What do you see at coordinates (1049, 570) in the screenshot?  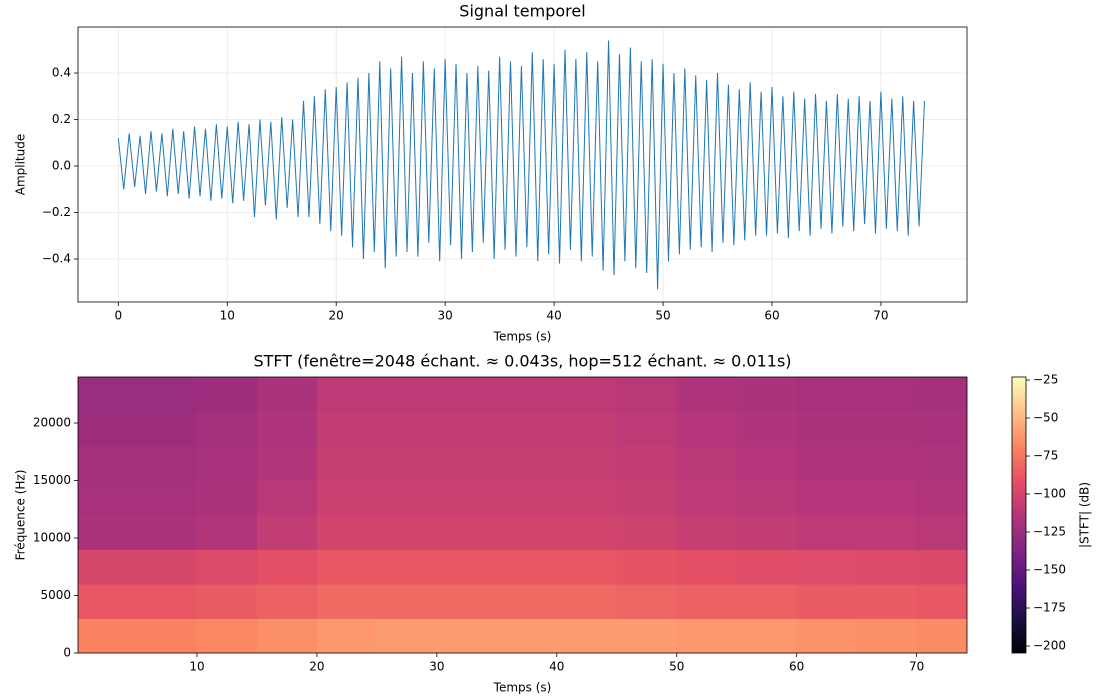 I see `colorbar-tick-label: −150` at bounding box center [1049, 570].